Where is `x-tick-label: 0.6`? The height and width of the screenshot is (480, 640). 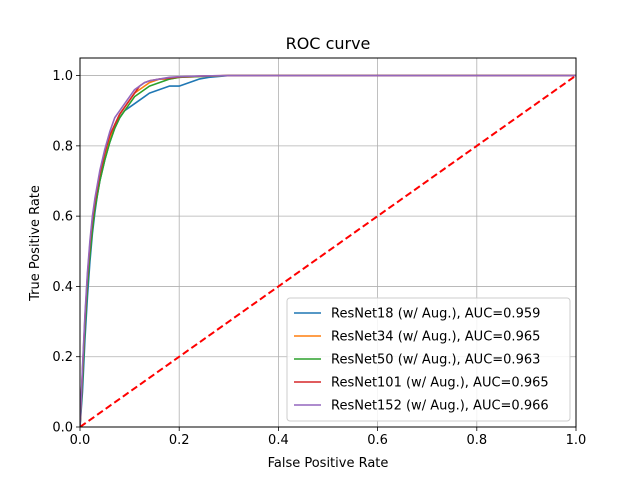
x-tick-label: 0.6 is located at coordinates (377, 440).